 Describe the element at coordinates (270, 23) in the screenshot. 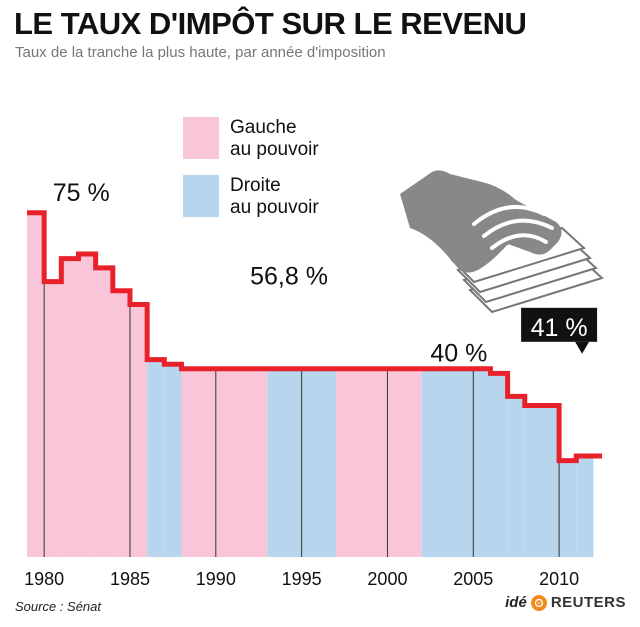

I see `chart-title: LE TAUX D'IMPÔT SUR LE REVENU` at that location.